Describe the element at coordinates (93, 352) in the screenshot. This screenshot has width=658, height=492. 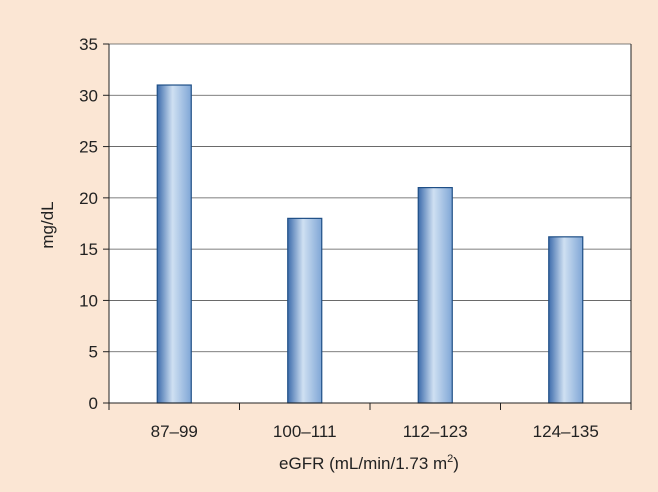
I see `y-tick-label: 5` at that location.